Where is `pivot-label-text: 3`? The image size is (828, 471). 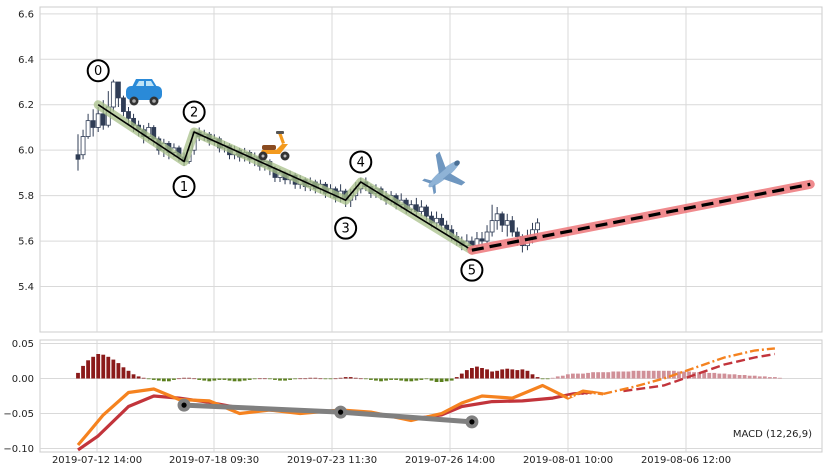
pivot-label-text: 3 is located at coordinates (346, 229).